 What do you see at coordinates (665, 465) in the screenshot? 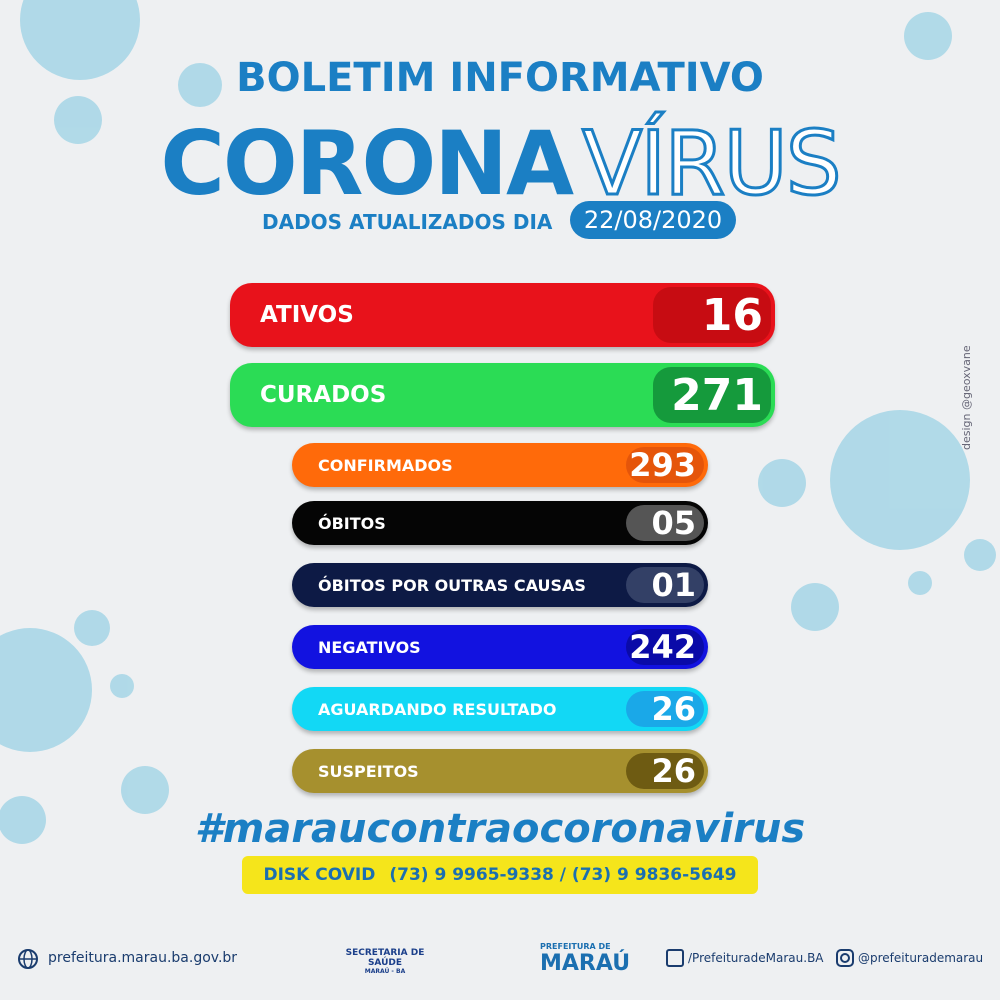
I see `stat-value: 293` at bounding box center [665, 465].